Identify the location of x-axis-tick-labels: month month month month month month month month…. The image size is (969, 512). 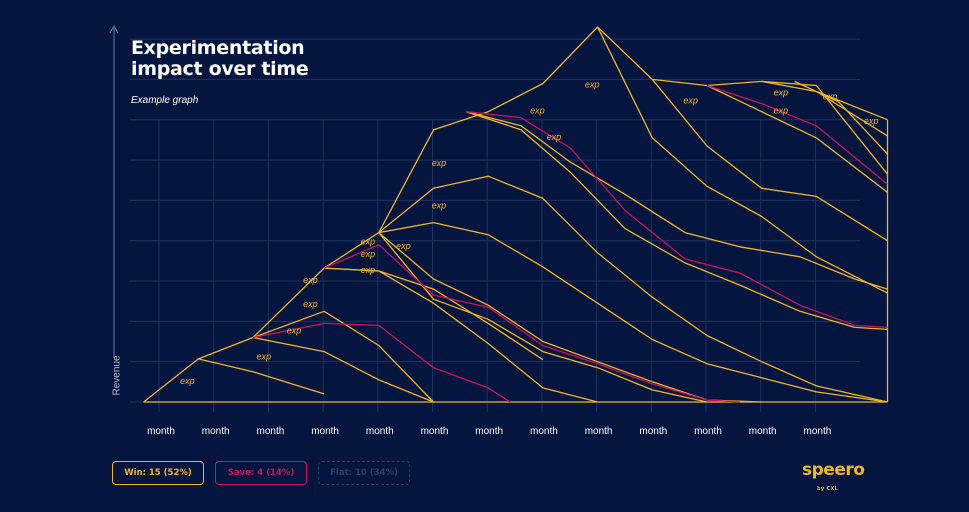
(484, 433).